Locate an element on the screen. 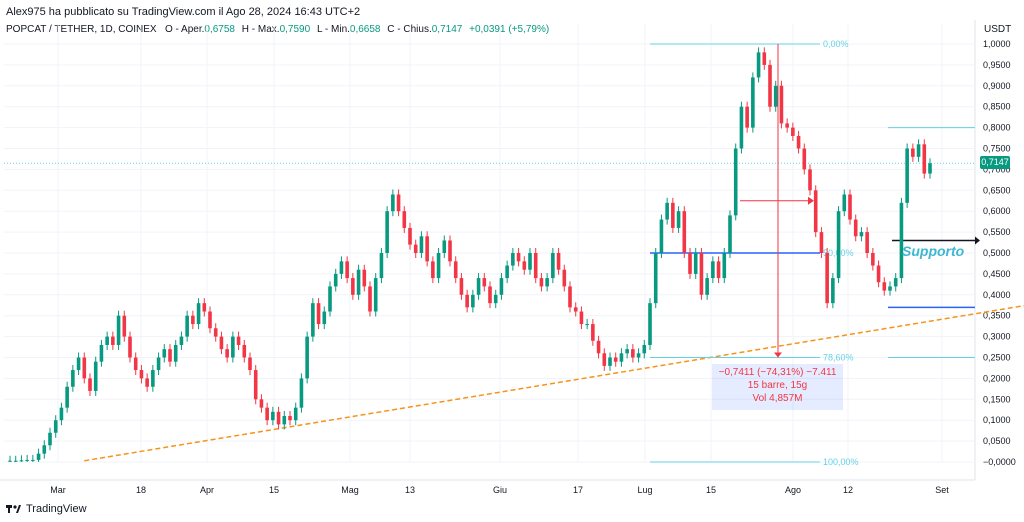 This screenshot has height=522, width=1024. x-tick-label: Lug is located at coordinates (644, 490).